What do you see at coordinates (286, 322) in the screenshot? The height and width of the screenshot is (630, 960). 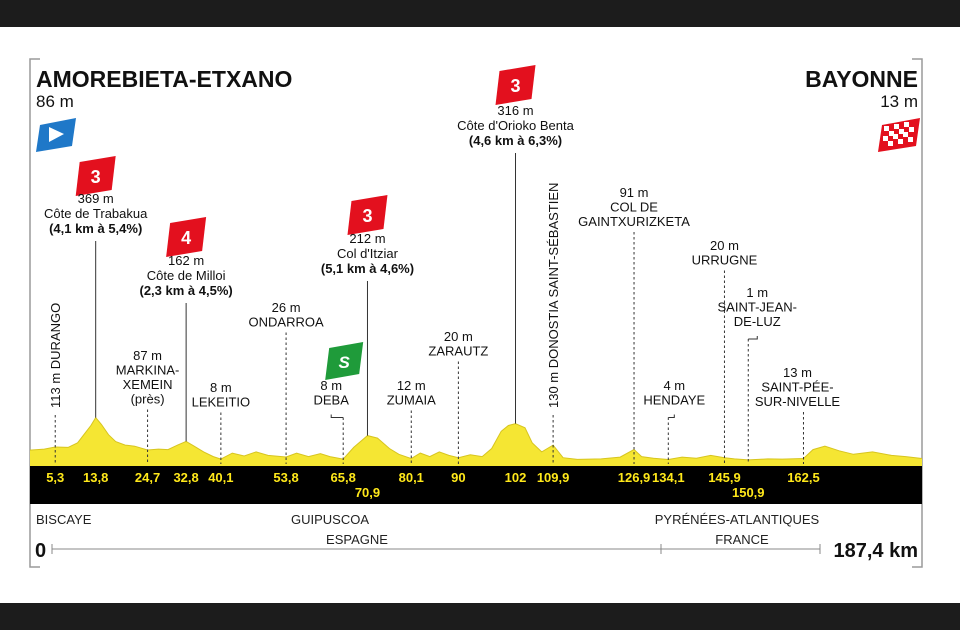 I see `place-name: ONDARROA` at bounding box center [286, 322].